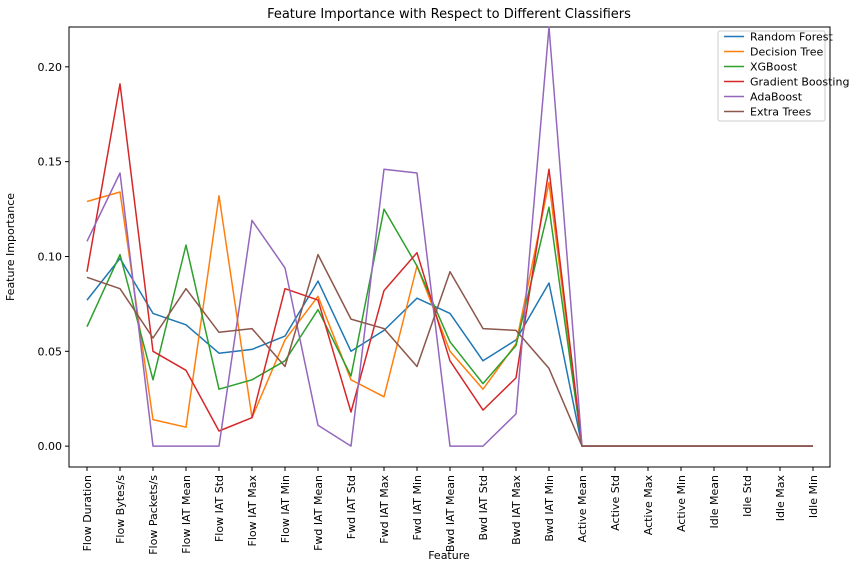 This screenshot has width=856, height=568. Describe the element at coordinates (681, 503) in the screenshot. I see `x-tick-label: Active Min` at that location.